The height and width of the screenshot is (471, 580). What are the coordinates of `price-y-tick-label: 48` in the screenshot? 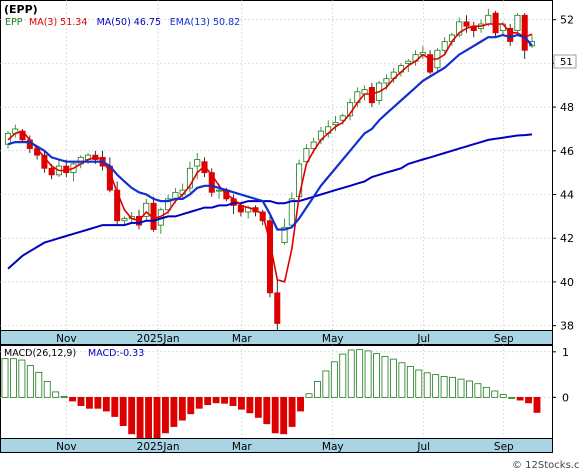 It's located at (567, 107).